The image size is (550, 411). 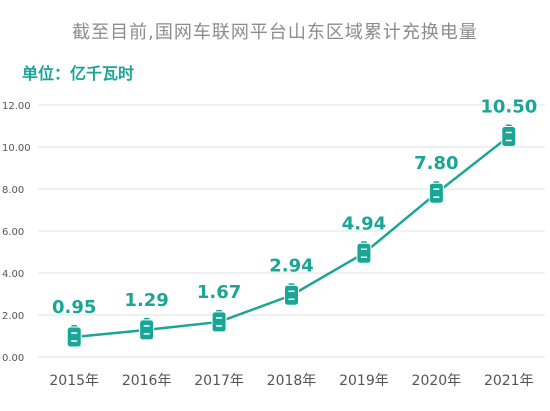 I want to click on x-tick-label: 2021年, so click(x=509, y=381).